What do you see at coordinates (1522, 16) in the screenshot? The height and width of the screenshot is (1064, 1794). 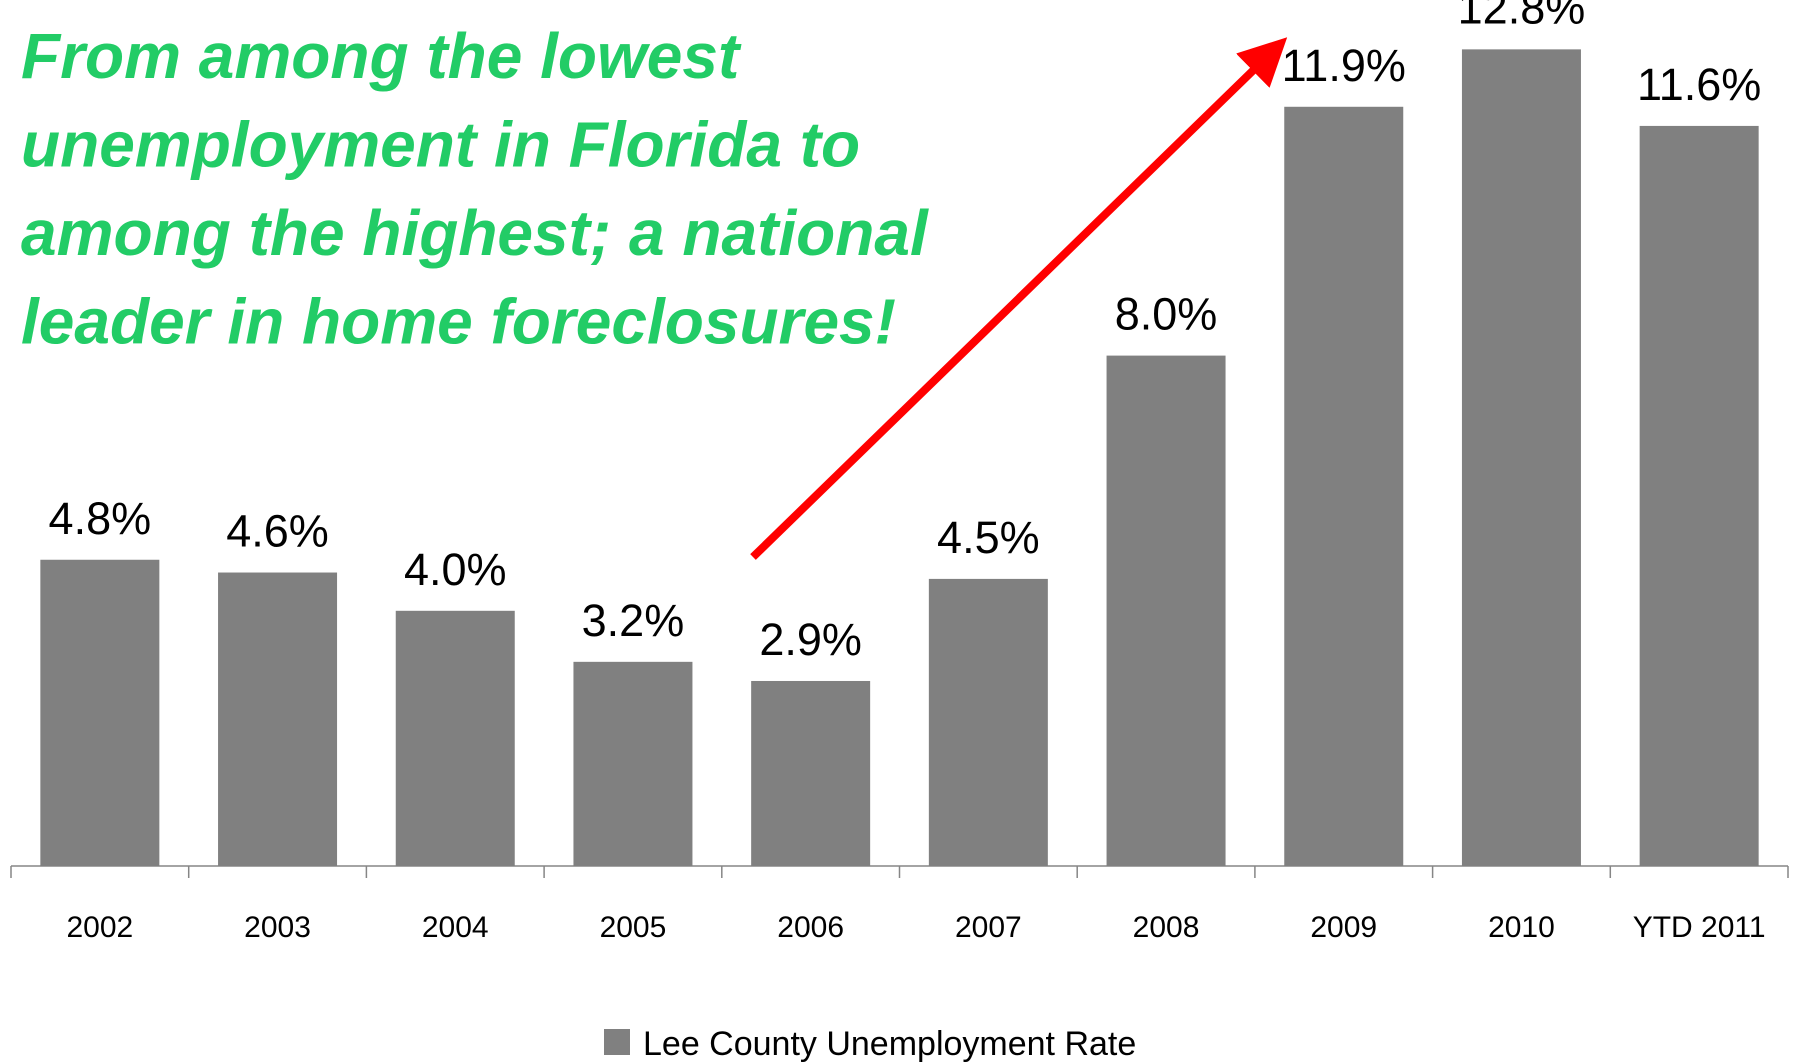 I see `value-label: 12.8%` at bounding box center [1522, 16].